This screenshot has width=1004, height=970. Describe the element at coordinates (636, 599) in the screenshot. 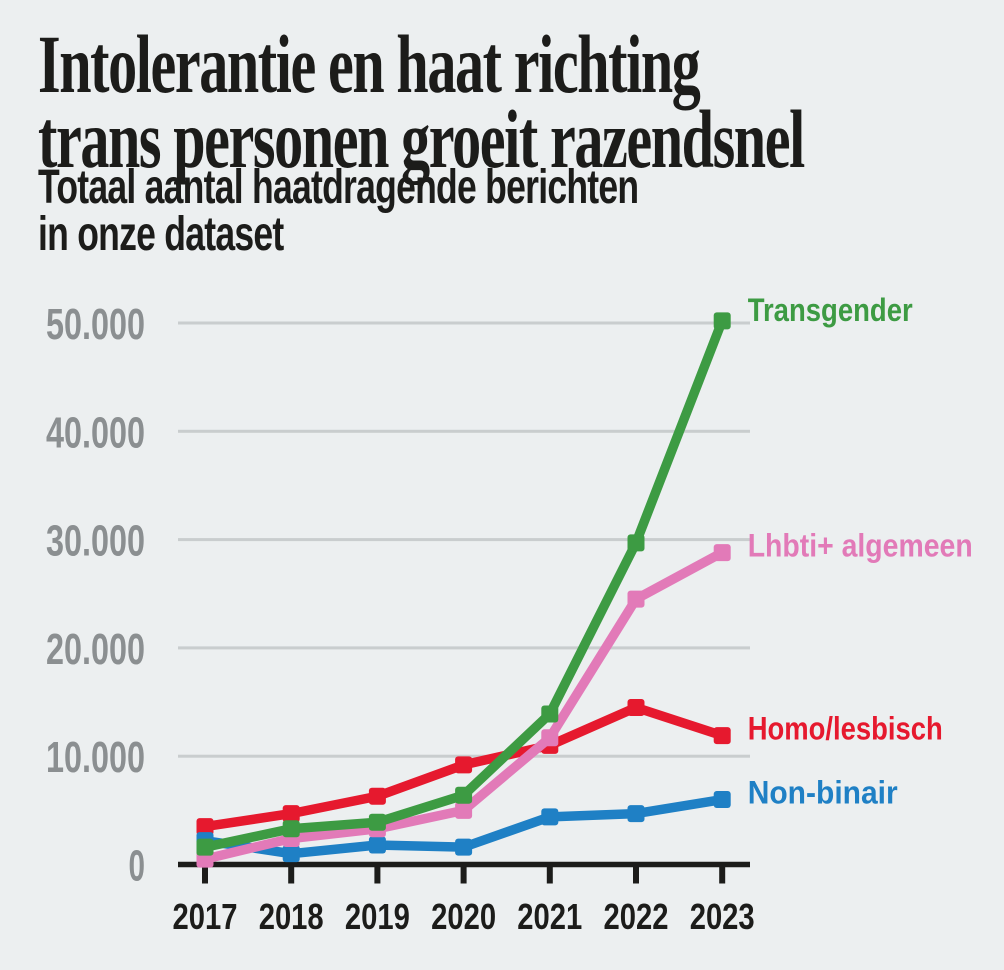

I see `data-point-lhbti-algemeen-2022` at that location.